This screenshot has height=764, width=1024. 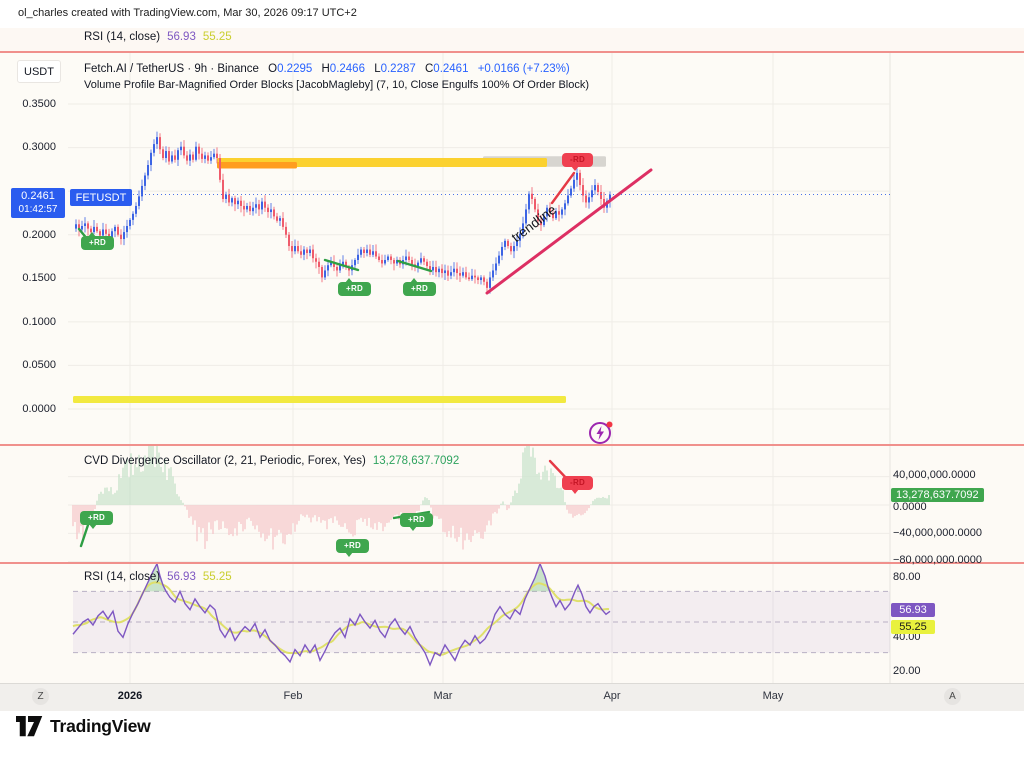 What do you see at coordinates (773, 696) in the screenshot?
I see `time-tick-month: May` at bounding box center [773, 696].